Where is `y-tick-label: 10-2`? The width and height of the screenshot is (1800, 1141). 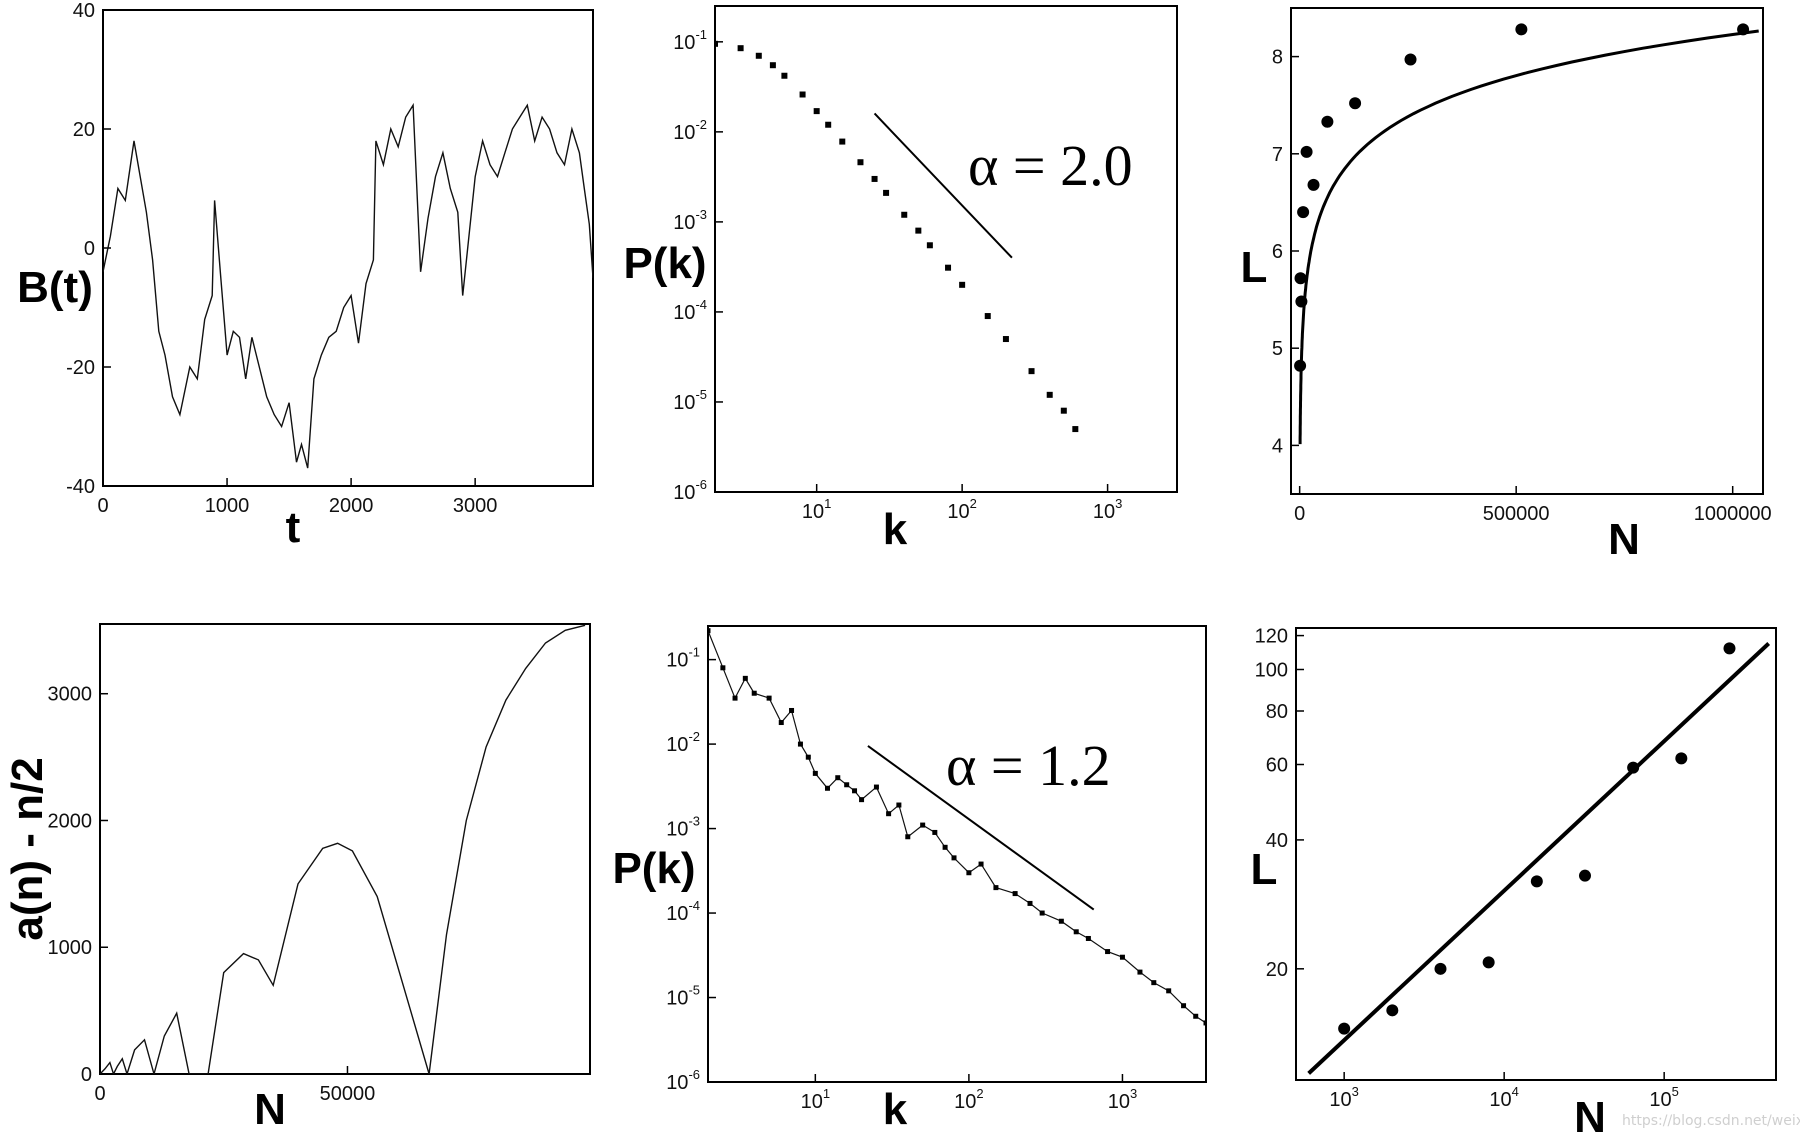
y-tick-label: 10-2 is located at coordinates (683, 742).